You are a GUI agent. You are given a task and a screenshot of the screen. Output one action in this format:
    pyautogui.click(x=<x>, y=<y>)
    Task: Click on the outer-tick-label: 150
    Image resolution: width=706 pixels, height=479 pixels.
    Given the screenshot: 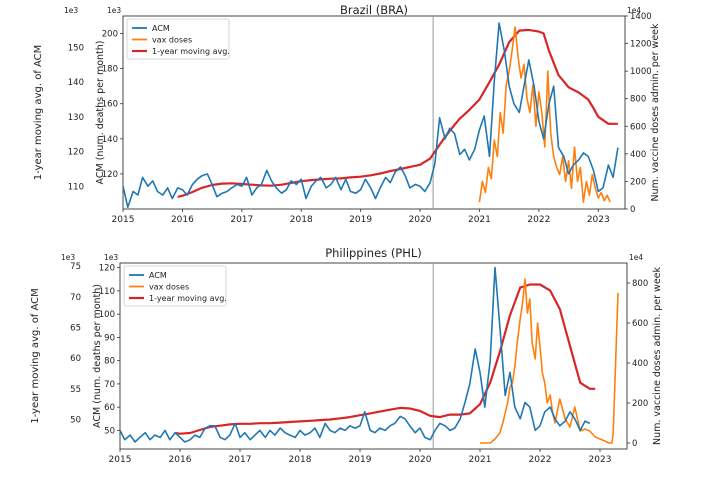 What is the action you would take?
    pyautogui.click(x=76, y=48)
    